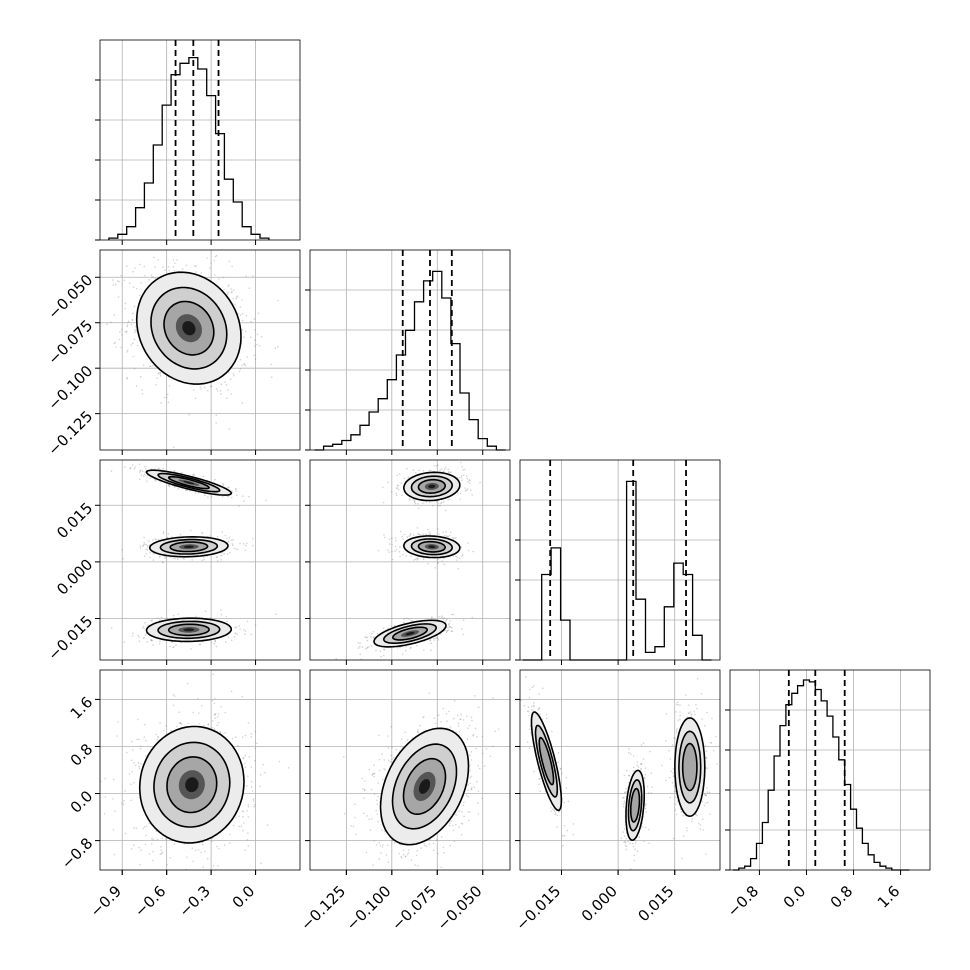  What do you see at coordinates (74, 520) in the screenshot?
I see `y-tick-label: 0.015` at bounding box center [74, 520].